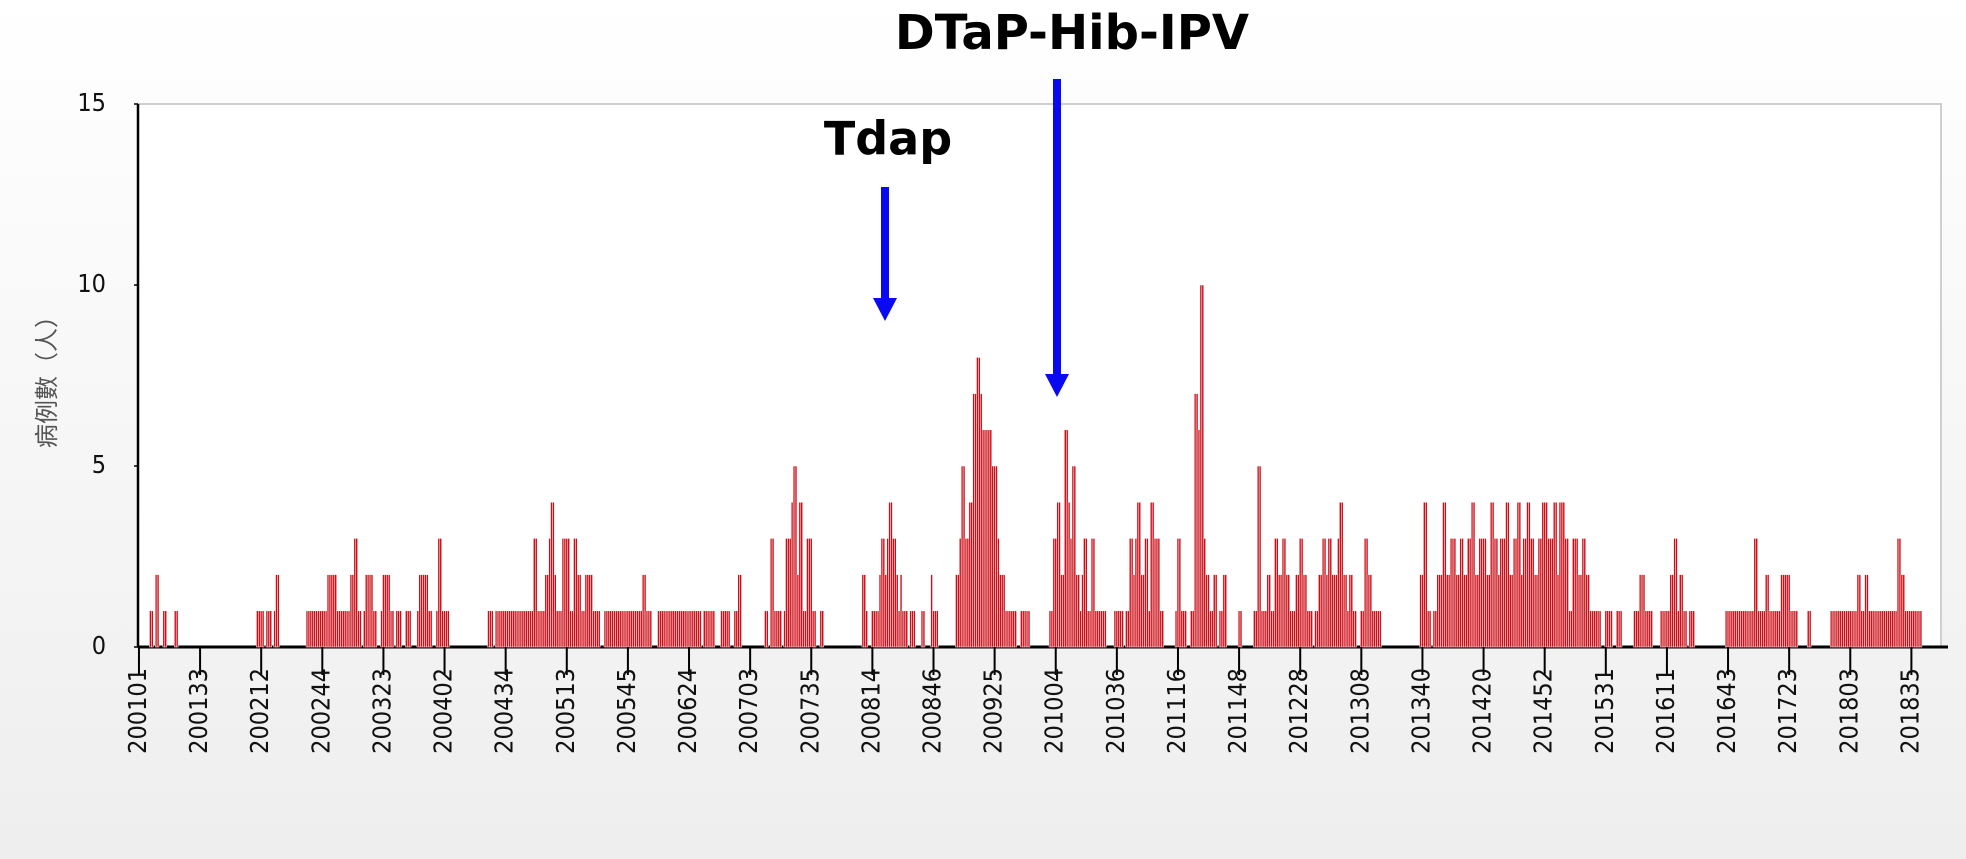 This screenshot has width=1966, height=859. I want to click on x-tick-label: 200703, so click(748, 711).